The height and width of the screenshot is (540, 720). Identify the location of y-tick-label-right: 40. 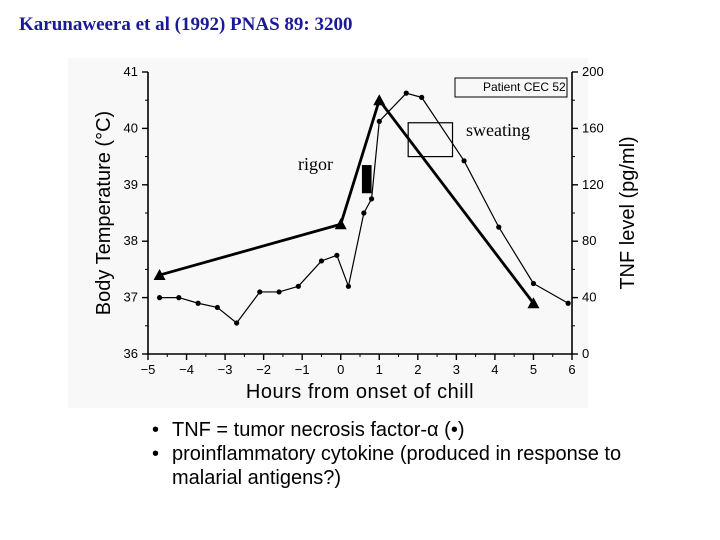
(589, 297).